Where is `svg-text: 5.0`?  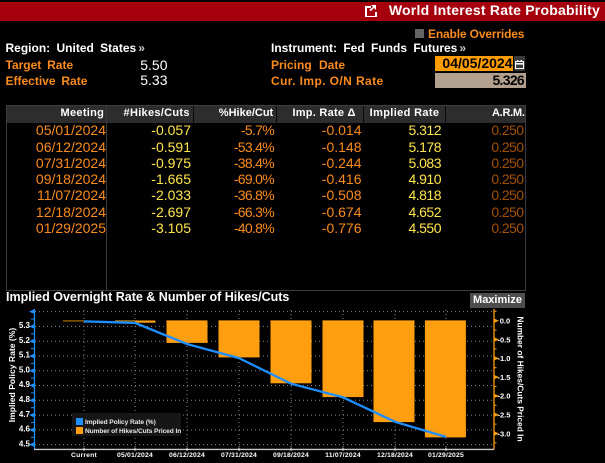
svg-text: 5.0 is located at coordinates (25, 369).